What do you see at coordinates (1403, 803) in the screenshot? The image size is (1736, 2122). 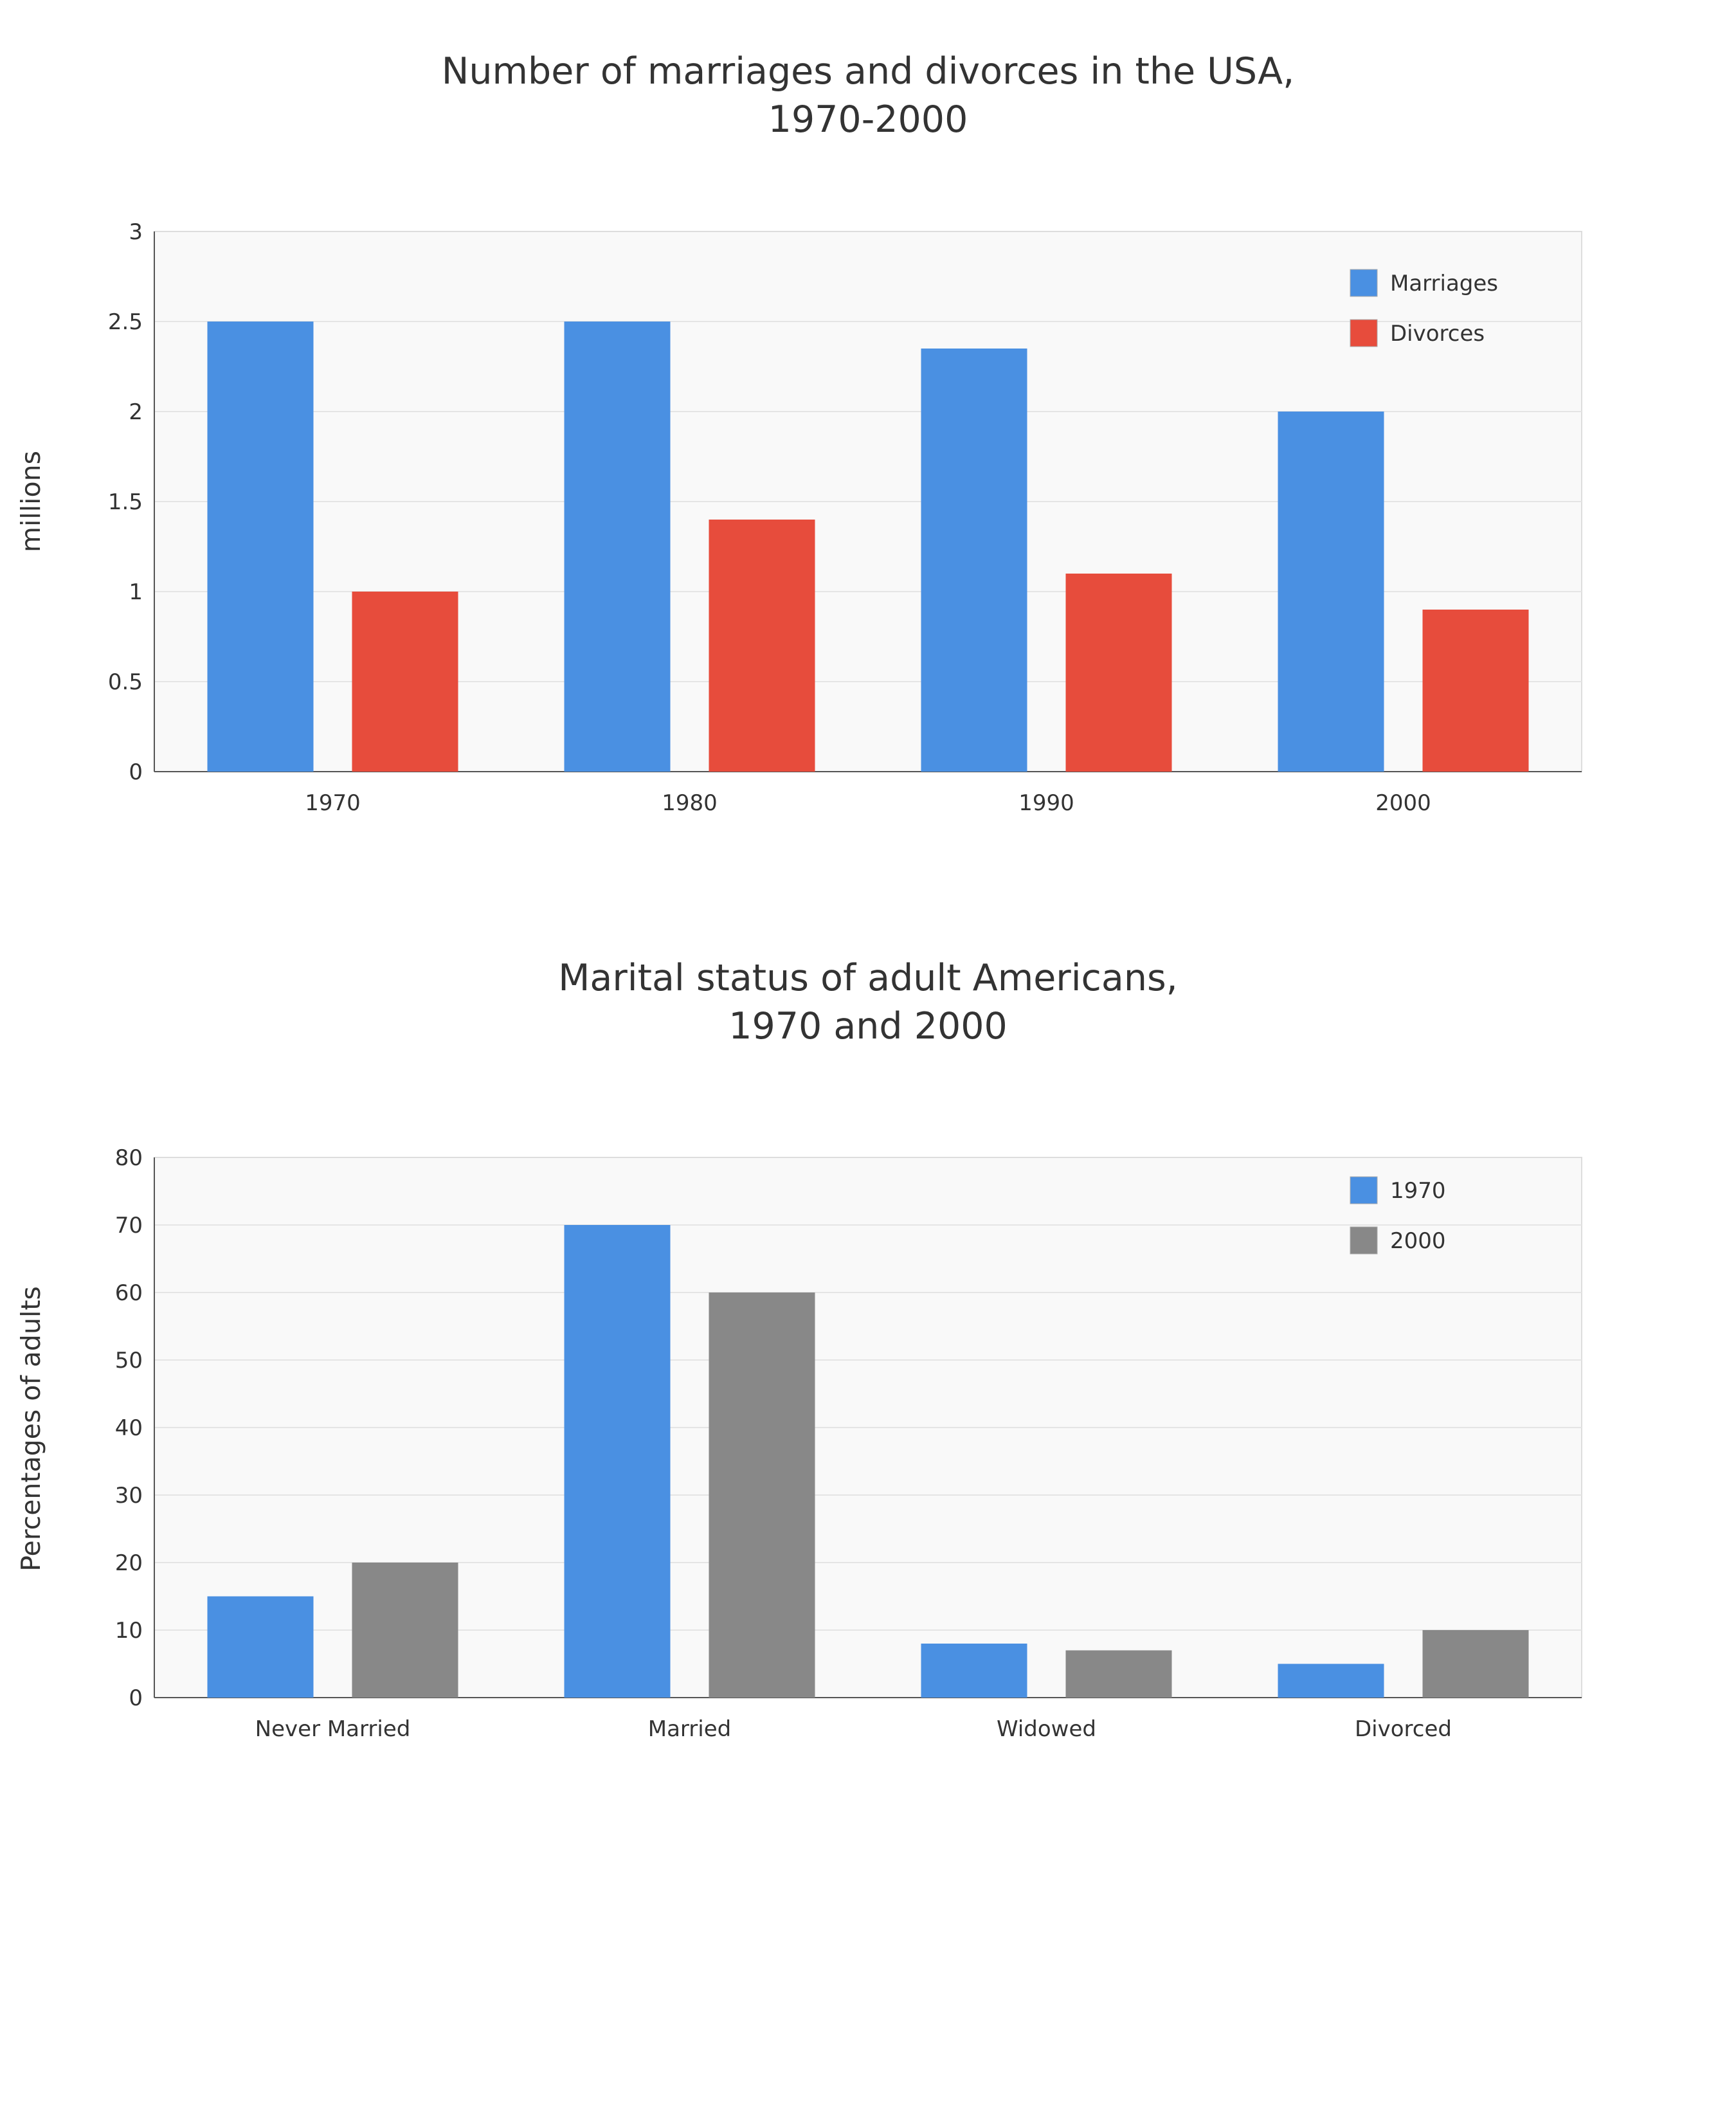 I see `x-tick-label: 2000` at bounding box center [1403, 803].